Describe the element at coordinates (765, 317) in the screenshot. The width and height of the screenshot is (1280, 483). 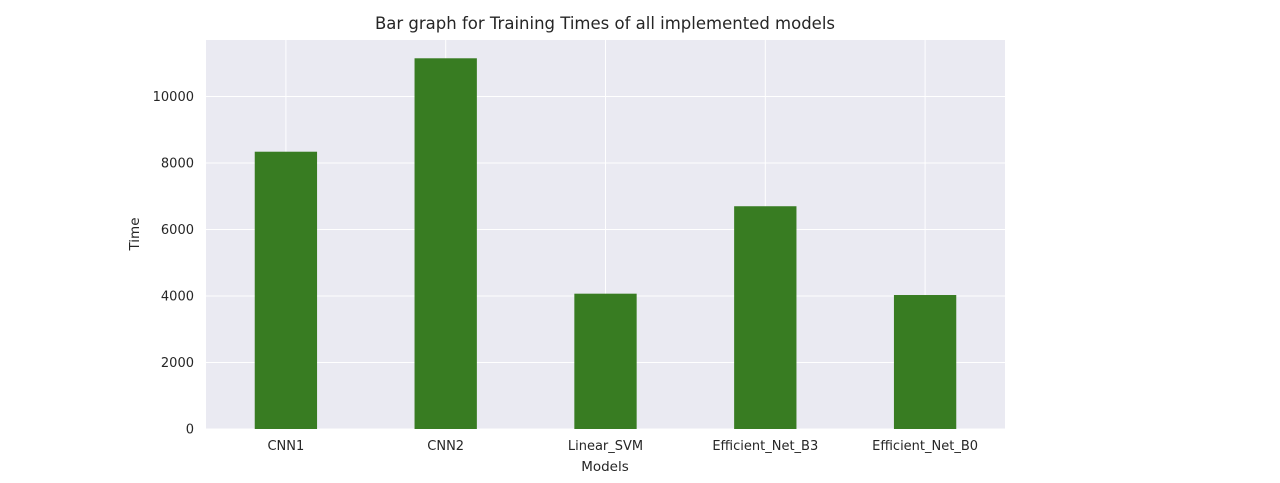
I see `bar-efficient-net-b3` at that location.